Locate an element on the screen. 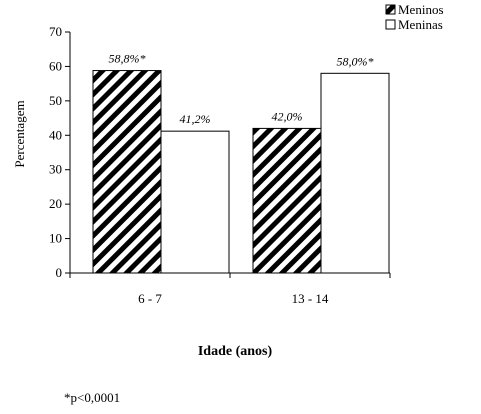 The height and width of the screenshot is (414, 481). x-tick-label: 13 - 14 is located at coordinates (310, 298).